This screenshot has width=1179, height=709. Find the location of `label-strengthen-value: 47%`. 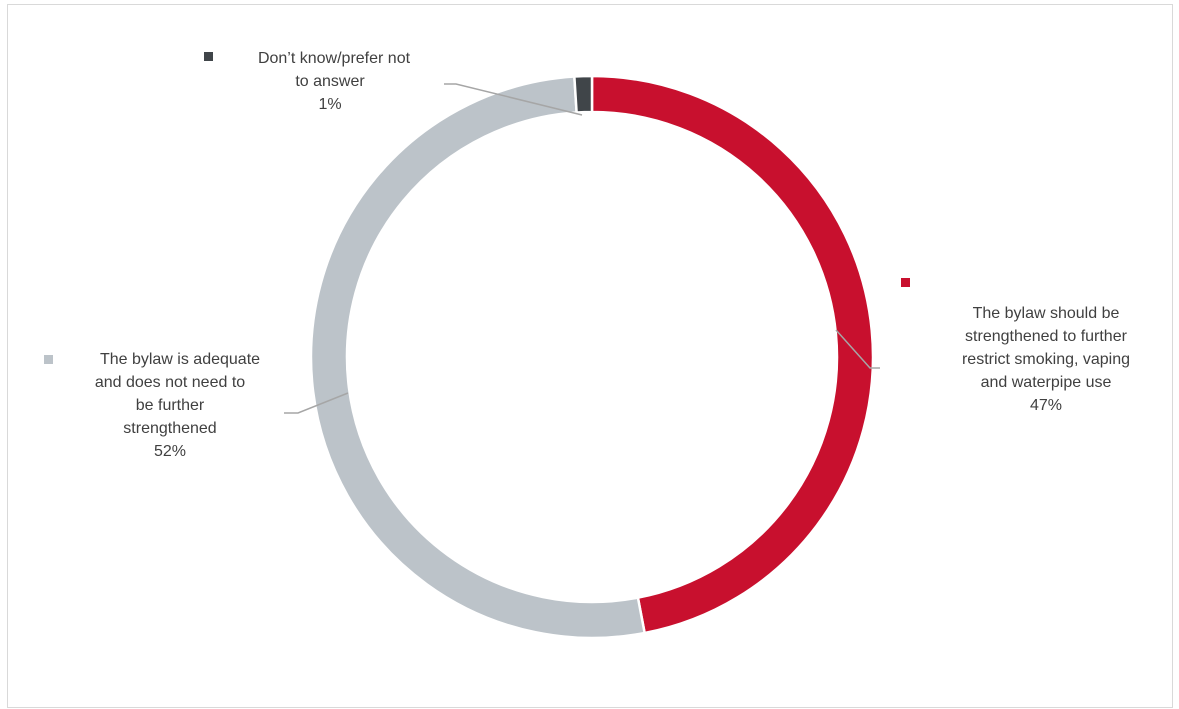

label-strengthen-value: 47% is located at coordinates (1046, 405).